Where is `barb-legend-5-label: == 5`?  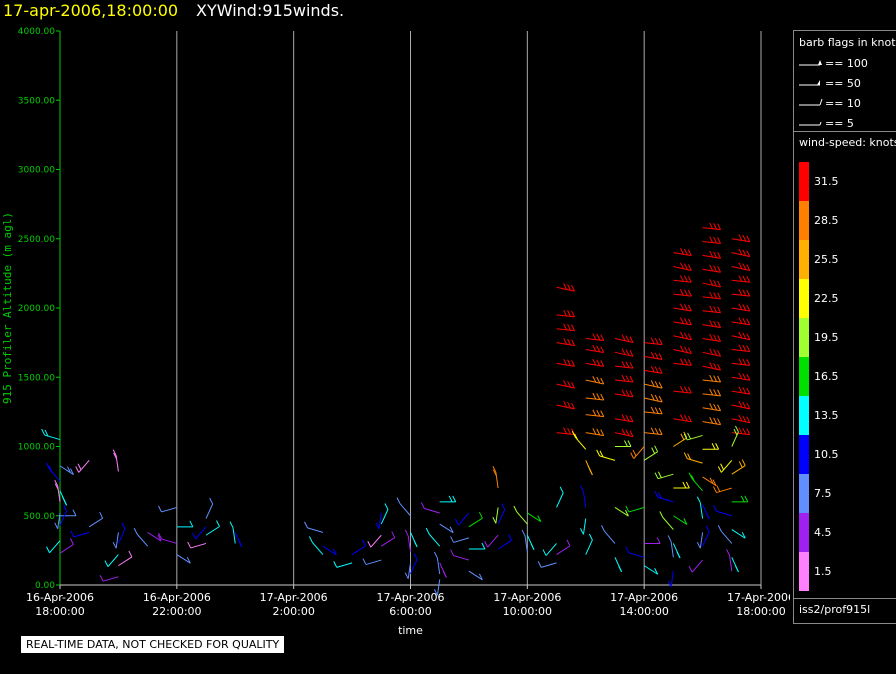 barb-legend-5-label: == 5 is located at coordinates (839, 123).